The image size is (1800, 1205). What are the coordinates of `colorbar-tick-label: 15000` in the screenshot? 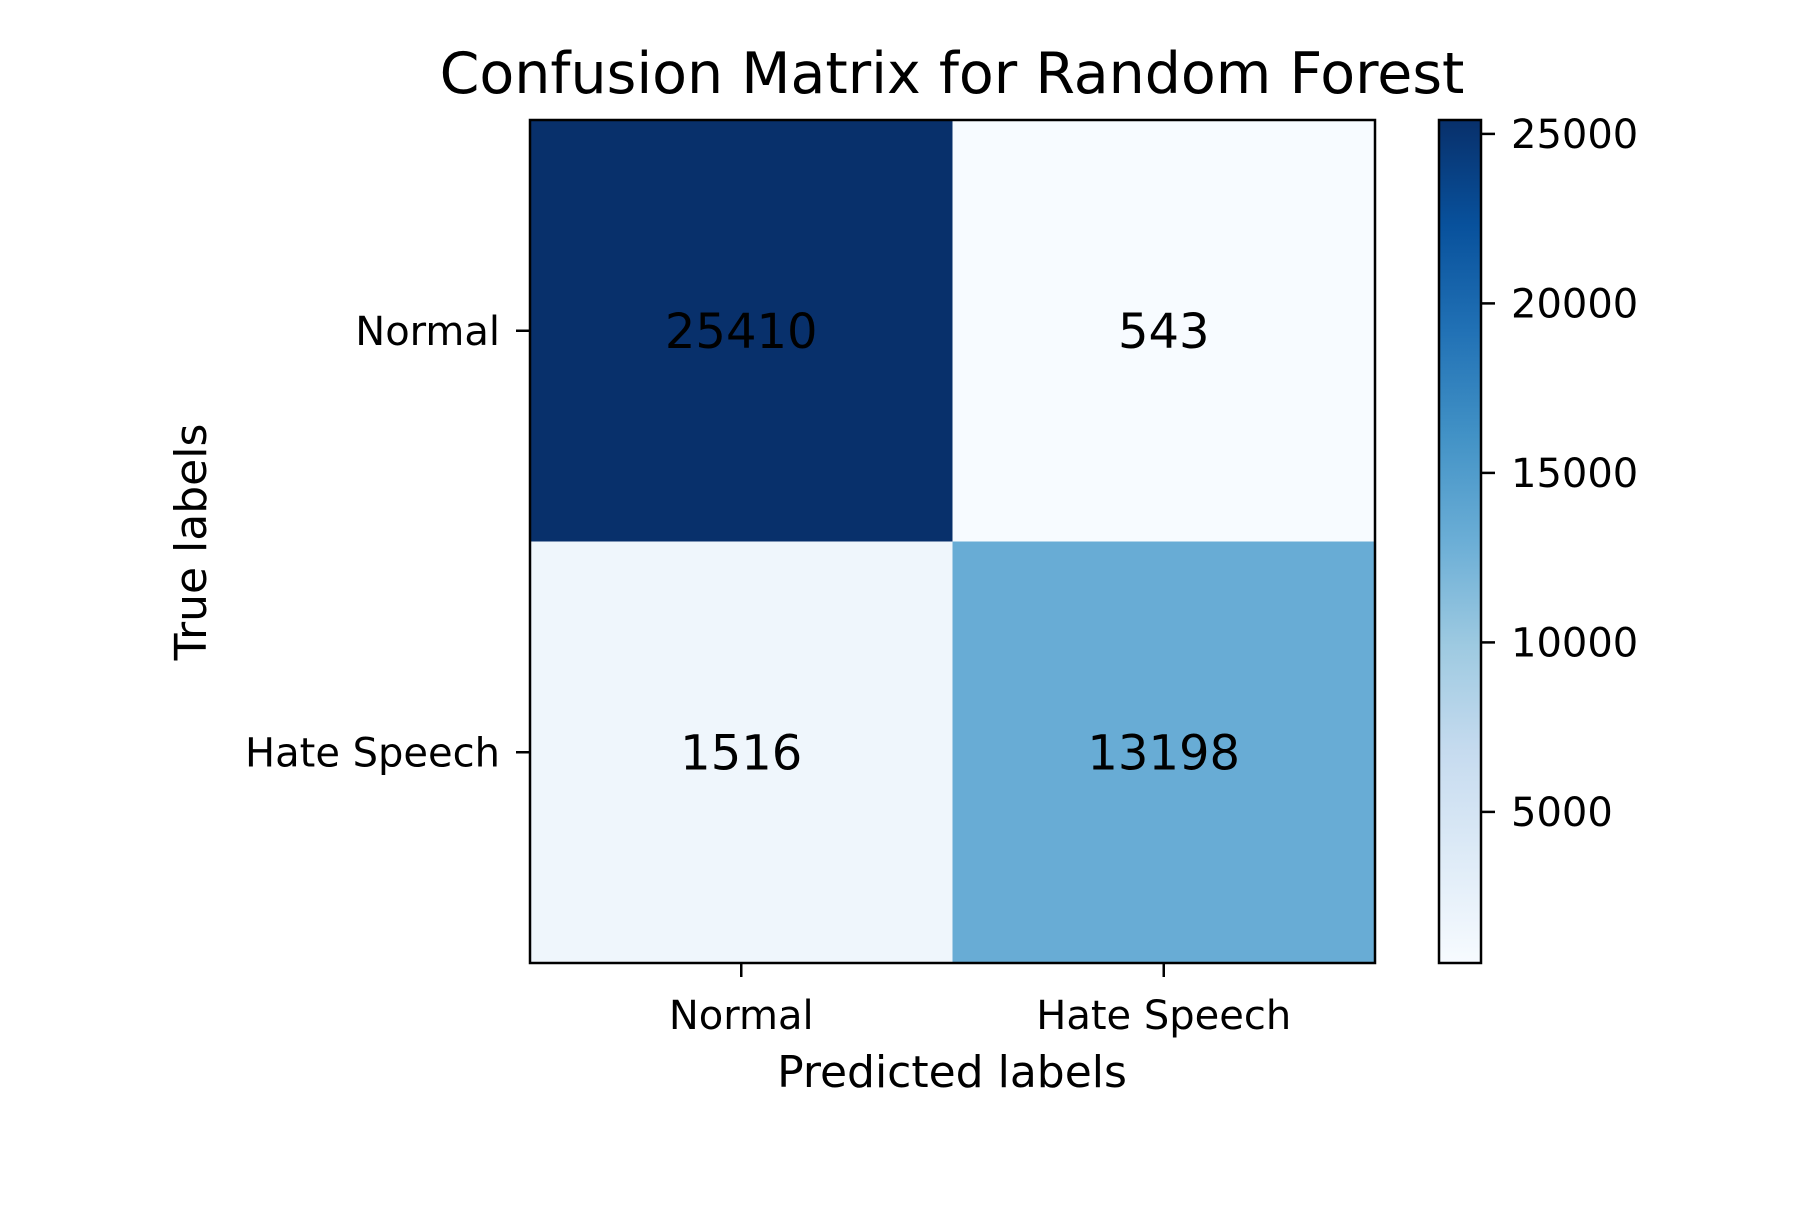 It's located at (1574, 474).